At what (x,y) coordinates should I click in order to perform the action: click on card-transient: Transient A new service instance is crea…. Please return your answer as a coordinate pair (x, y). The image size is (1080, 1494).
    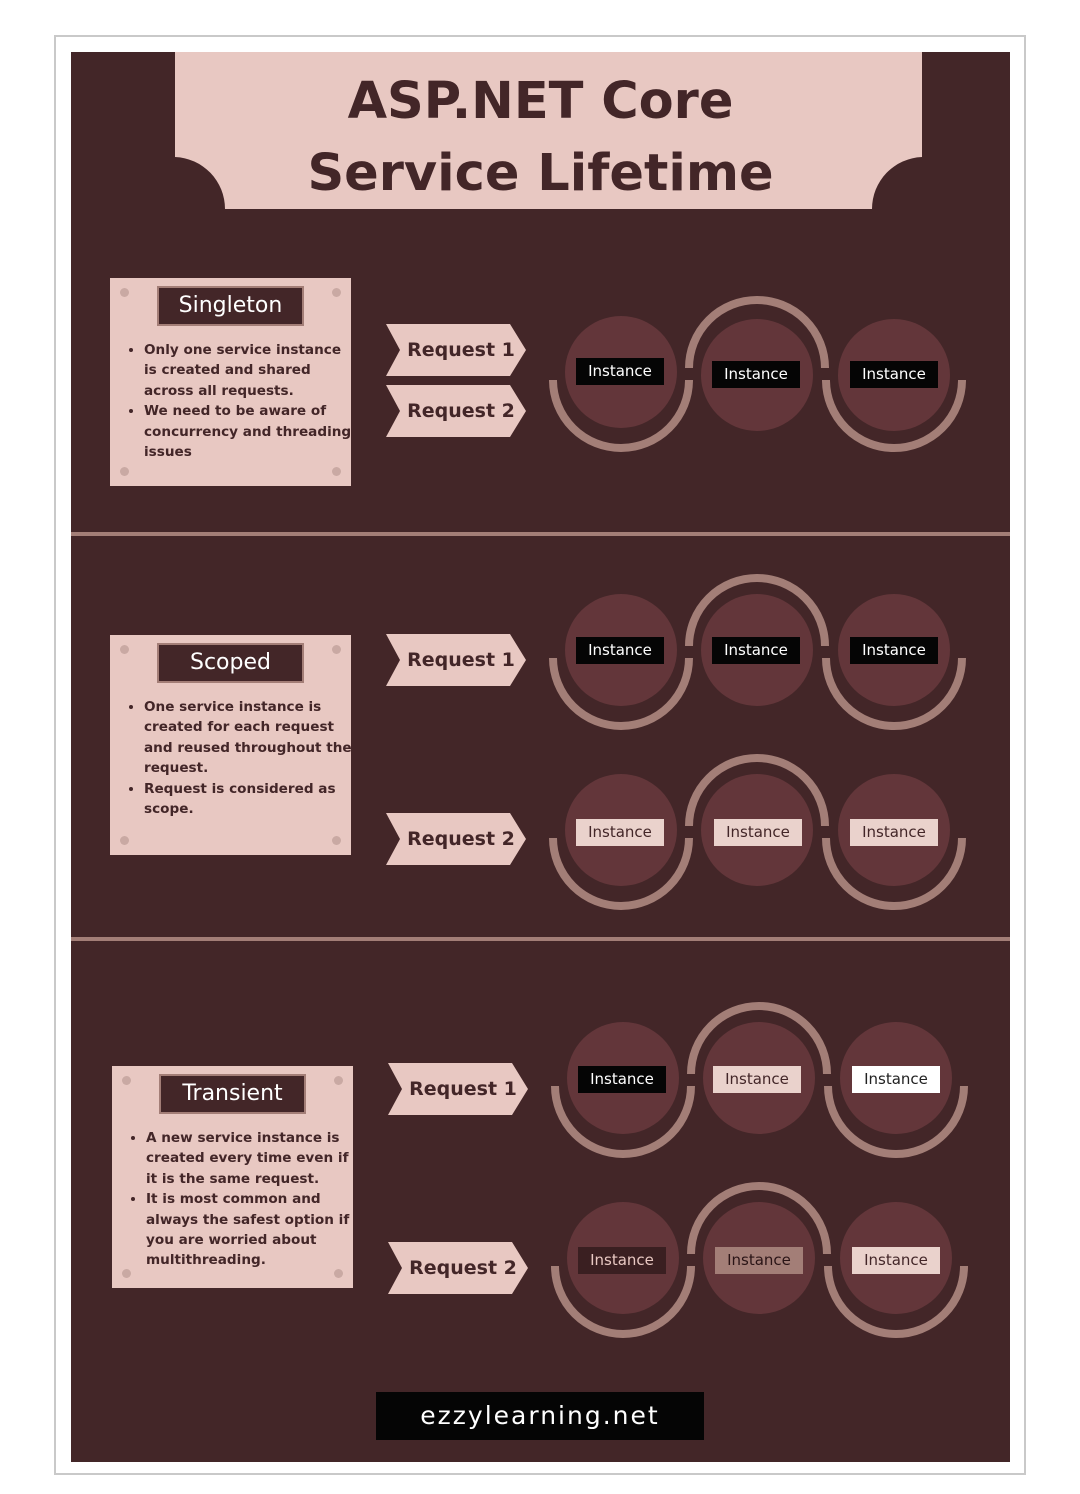
    Looking at the image, I should click on (232, 1177).